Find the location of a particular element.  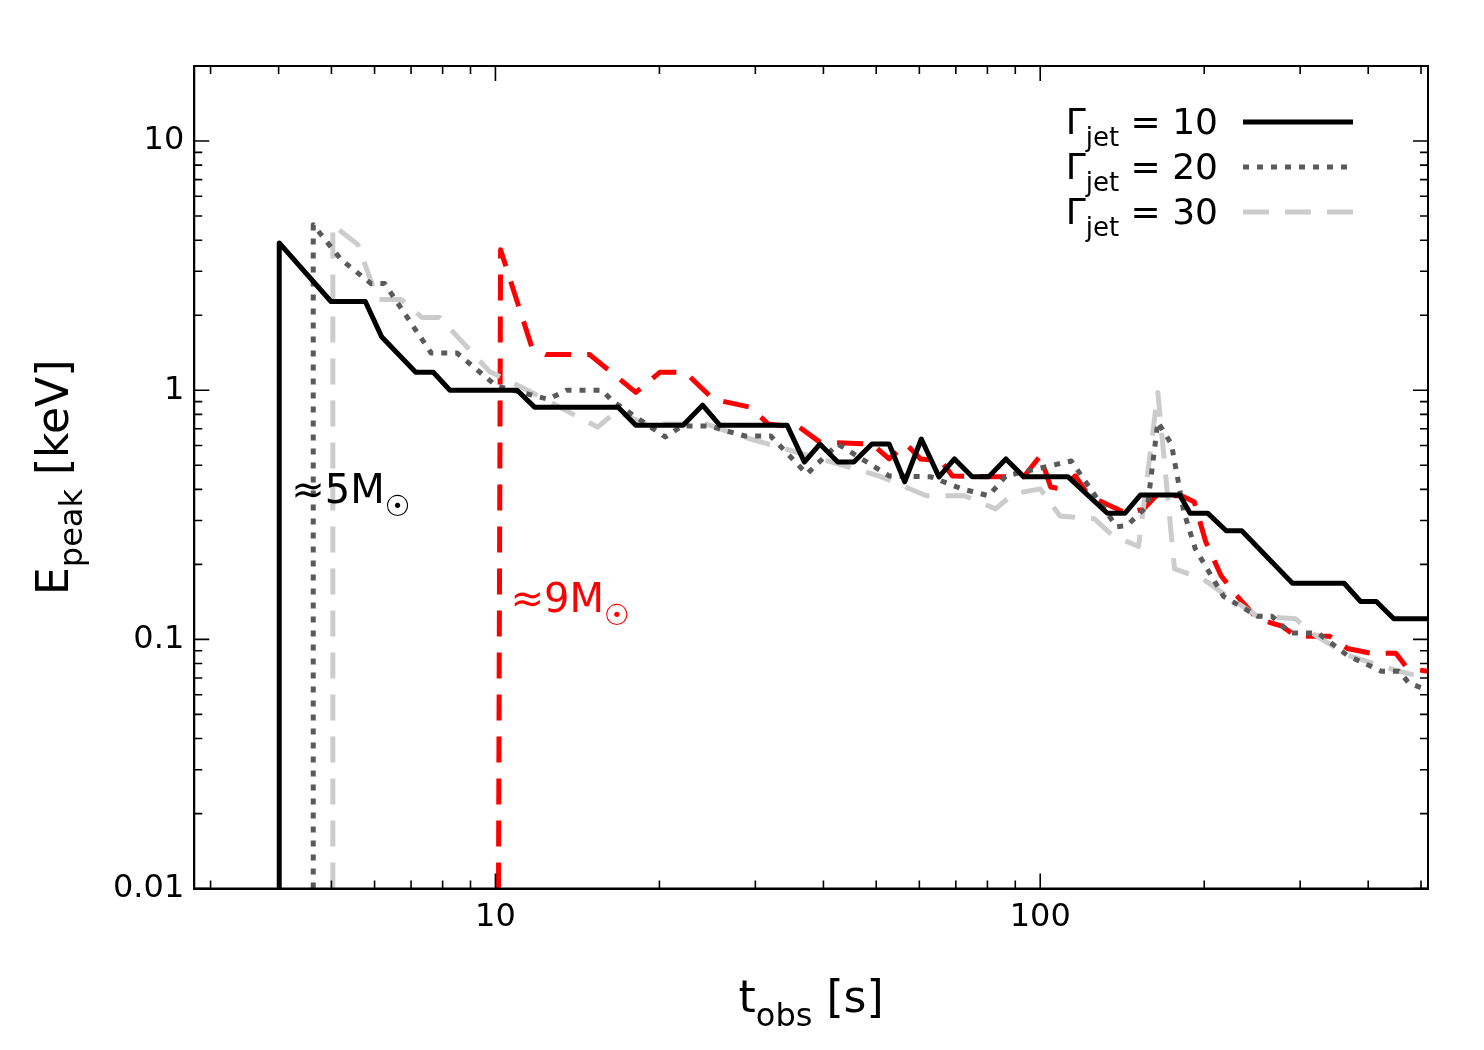

y-tick-label: 0.1 is located at coordinates (159, 636).